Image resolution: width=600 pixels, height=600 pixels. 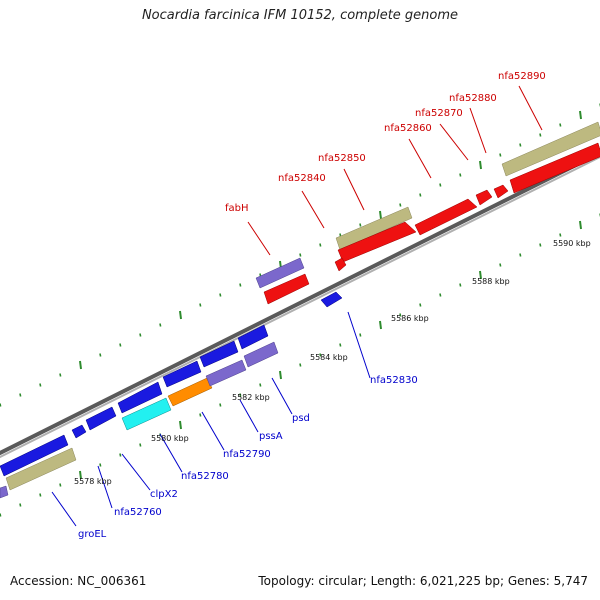 I want to click on label-pssA: pssA, so click(x=271, y=436).